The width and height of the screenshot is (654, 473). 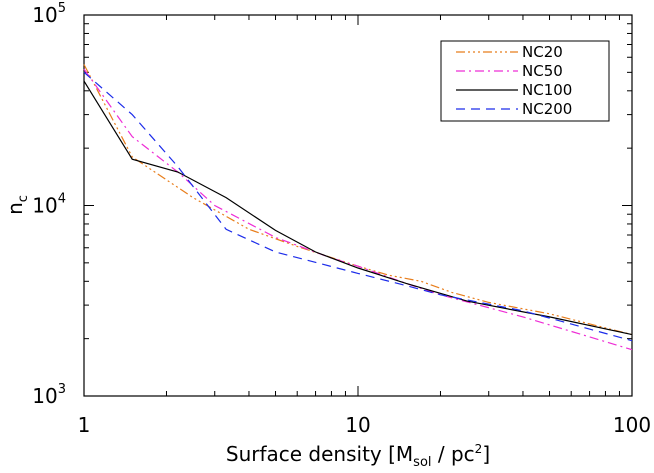 What do you see at coordinates (62, 8) in the screenshot?
I see `y-tick-label-exponent: 5` at bounding box center [62, 8].